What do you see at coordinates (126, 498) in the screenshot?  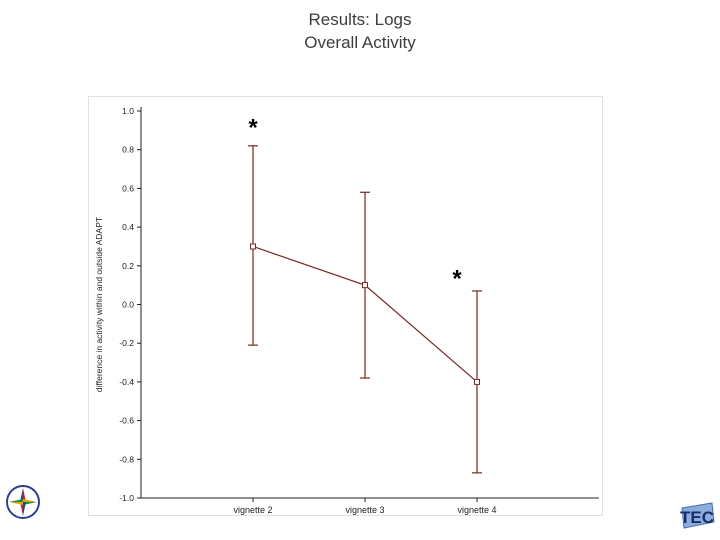 I see `y-tick-label: -1.0` at bounding box center [126, 498].